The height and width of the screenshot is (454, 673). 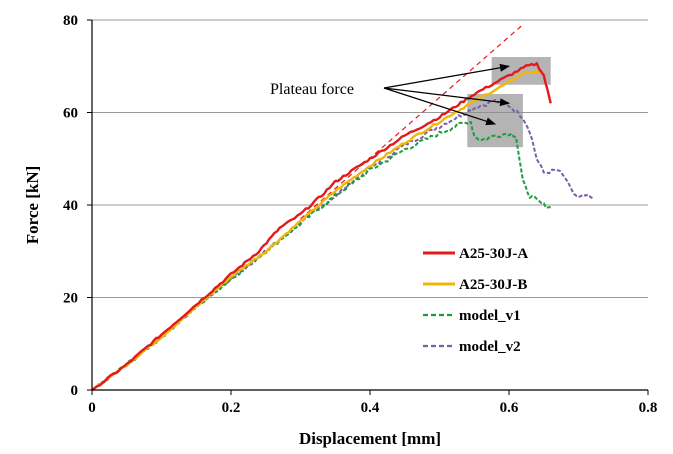 What do you see at coordinates (490, 316) in the screenshot?
I see `legend-label: model_v1` at bounding box center [490, 316].